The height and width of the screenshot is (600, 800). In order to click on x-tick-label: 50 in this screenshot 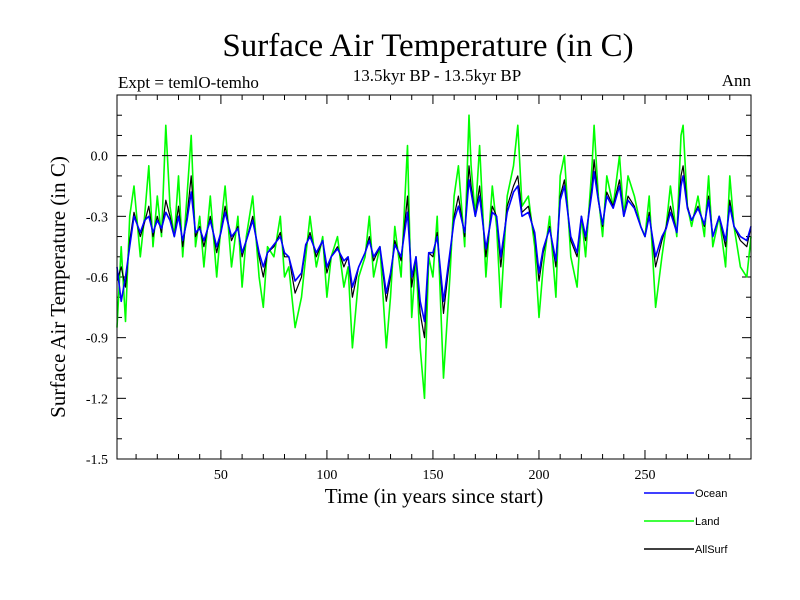, I will do `click(221, 475)`.